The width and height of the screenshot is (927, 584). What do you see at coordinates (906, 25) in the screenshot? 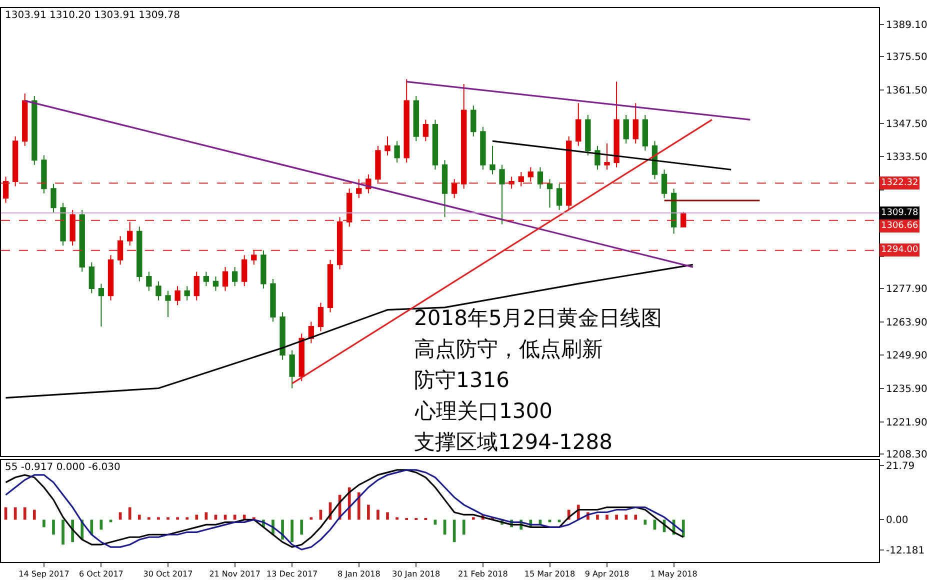
I see `y-tick-label: 1389.10` at bounding box center [906, 25].